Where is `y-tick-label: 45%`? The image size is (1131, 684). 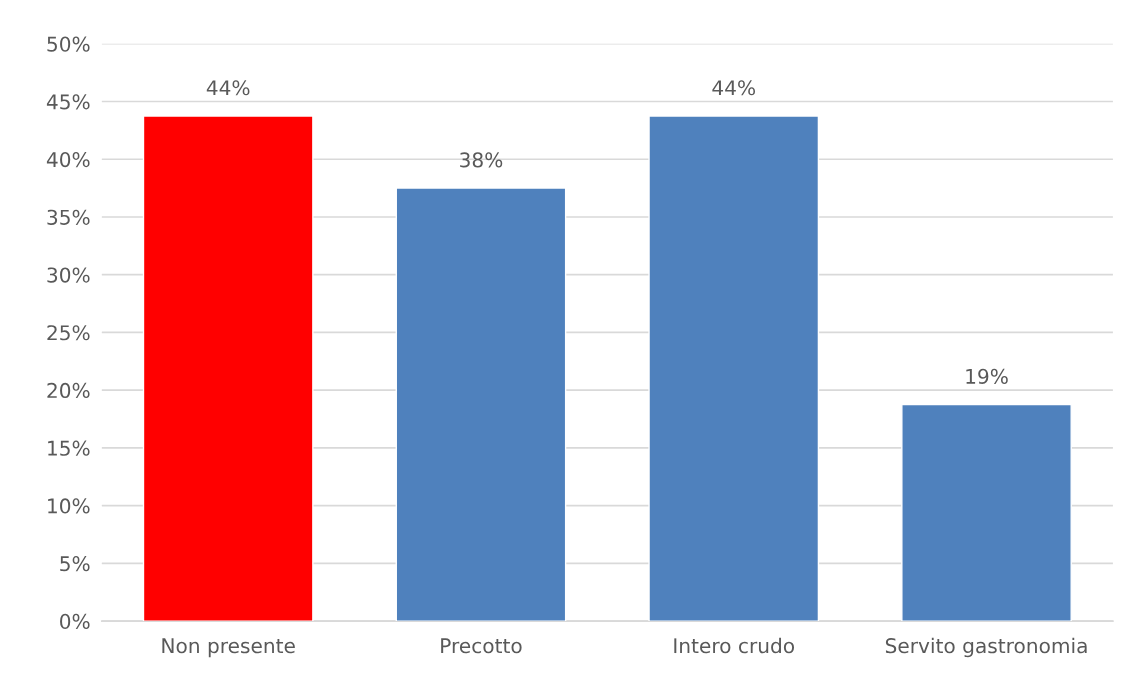 y-tick-label: 45% is located at coordinates (68, 102).